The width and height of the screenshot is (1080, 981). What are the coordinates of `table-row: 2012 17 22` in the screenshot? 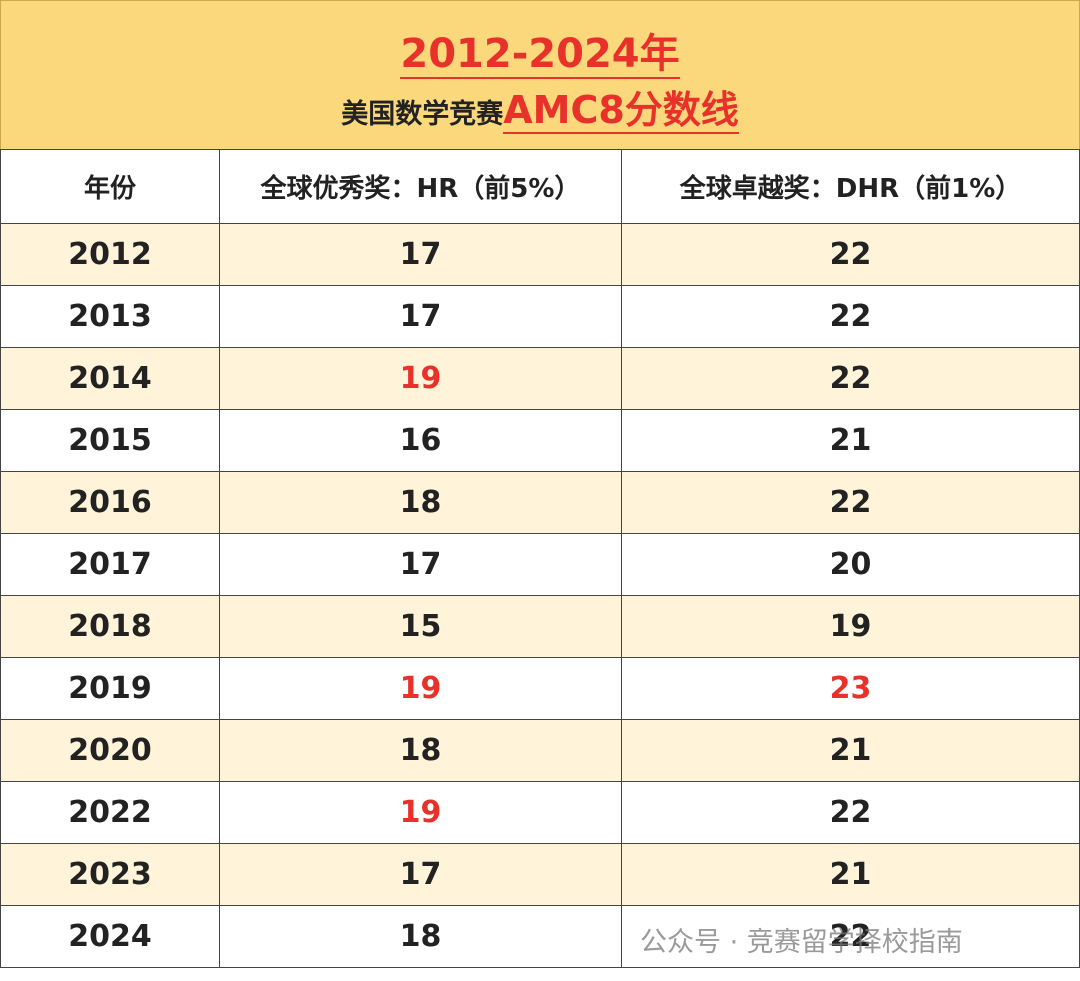 It's located at (540, 254).